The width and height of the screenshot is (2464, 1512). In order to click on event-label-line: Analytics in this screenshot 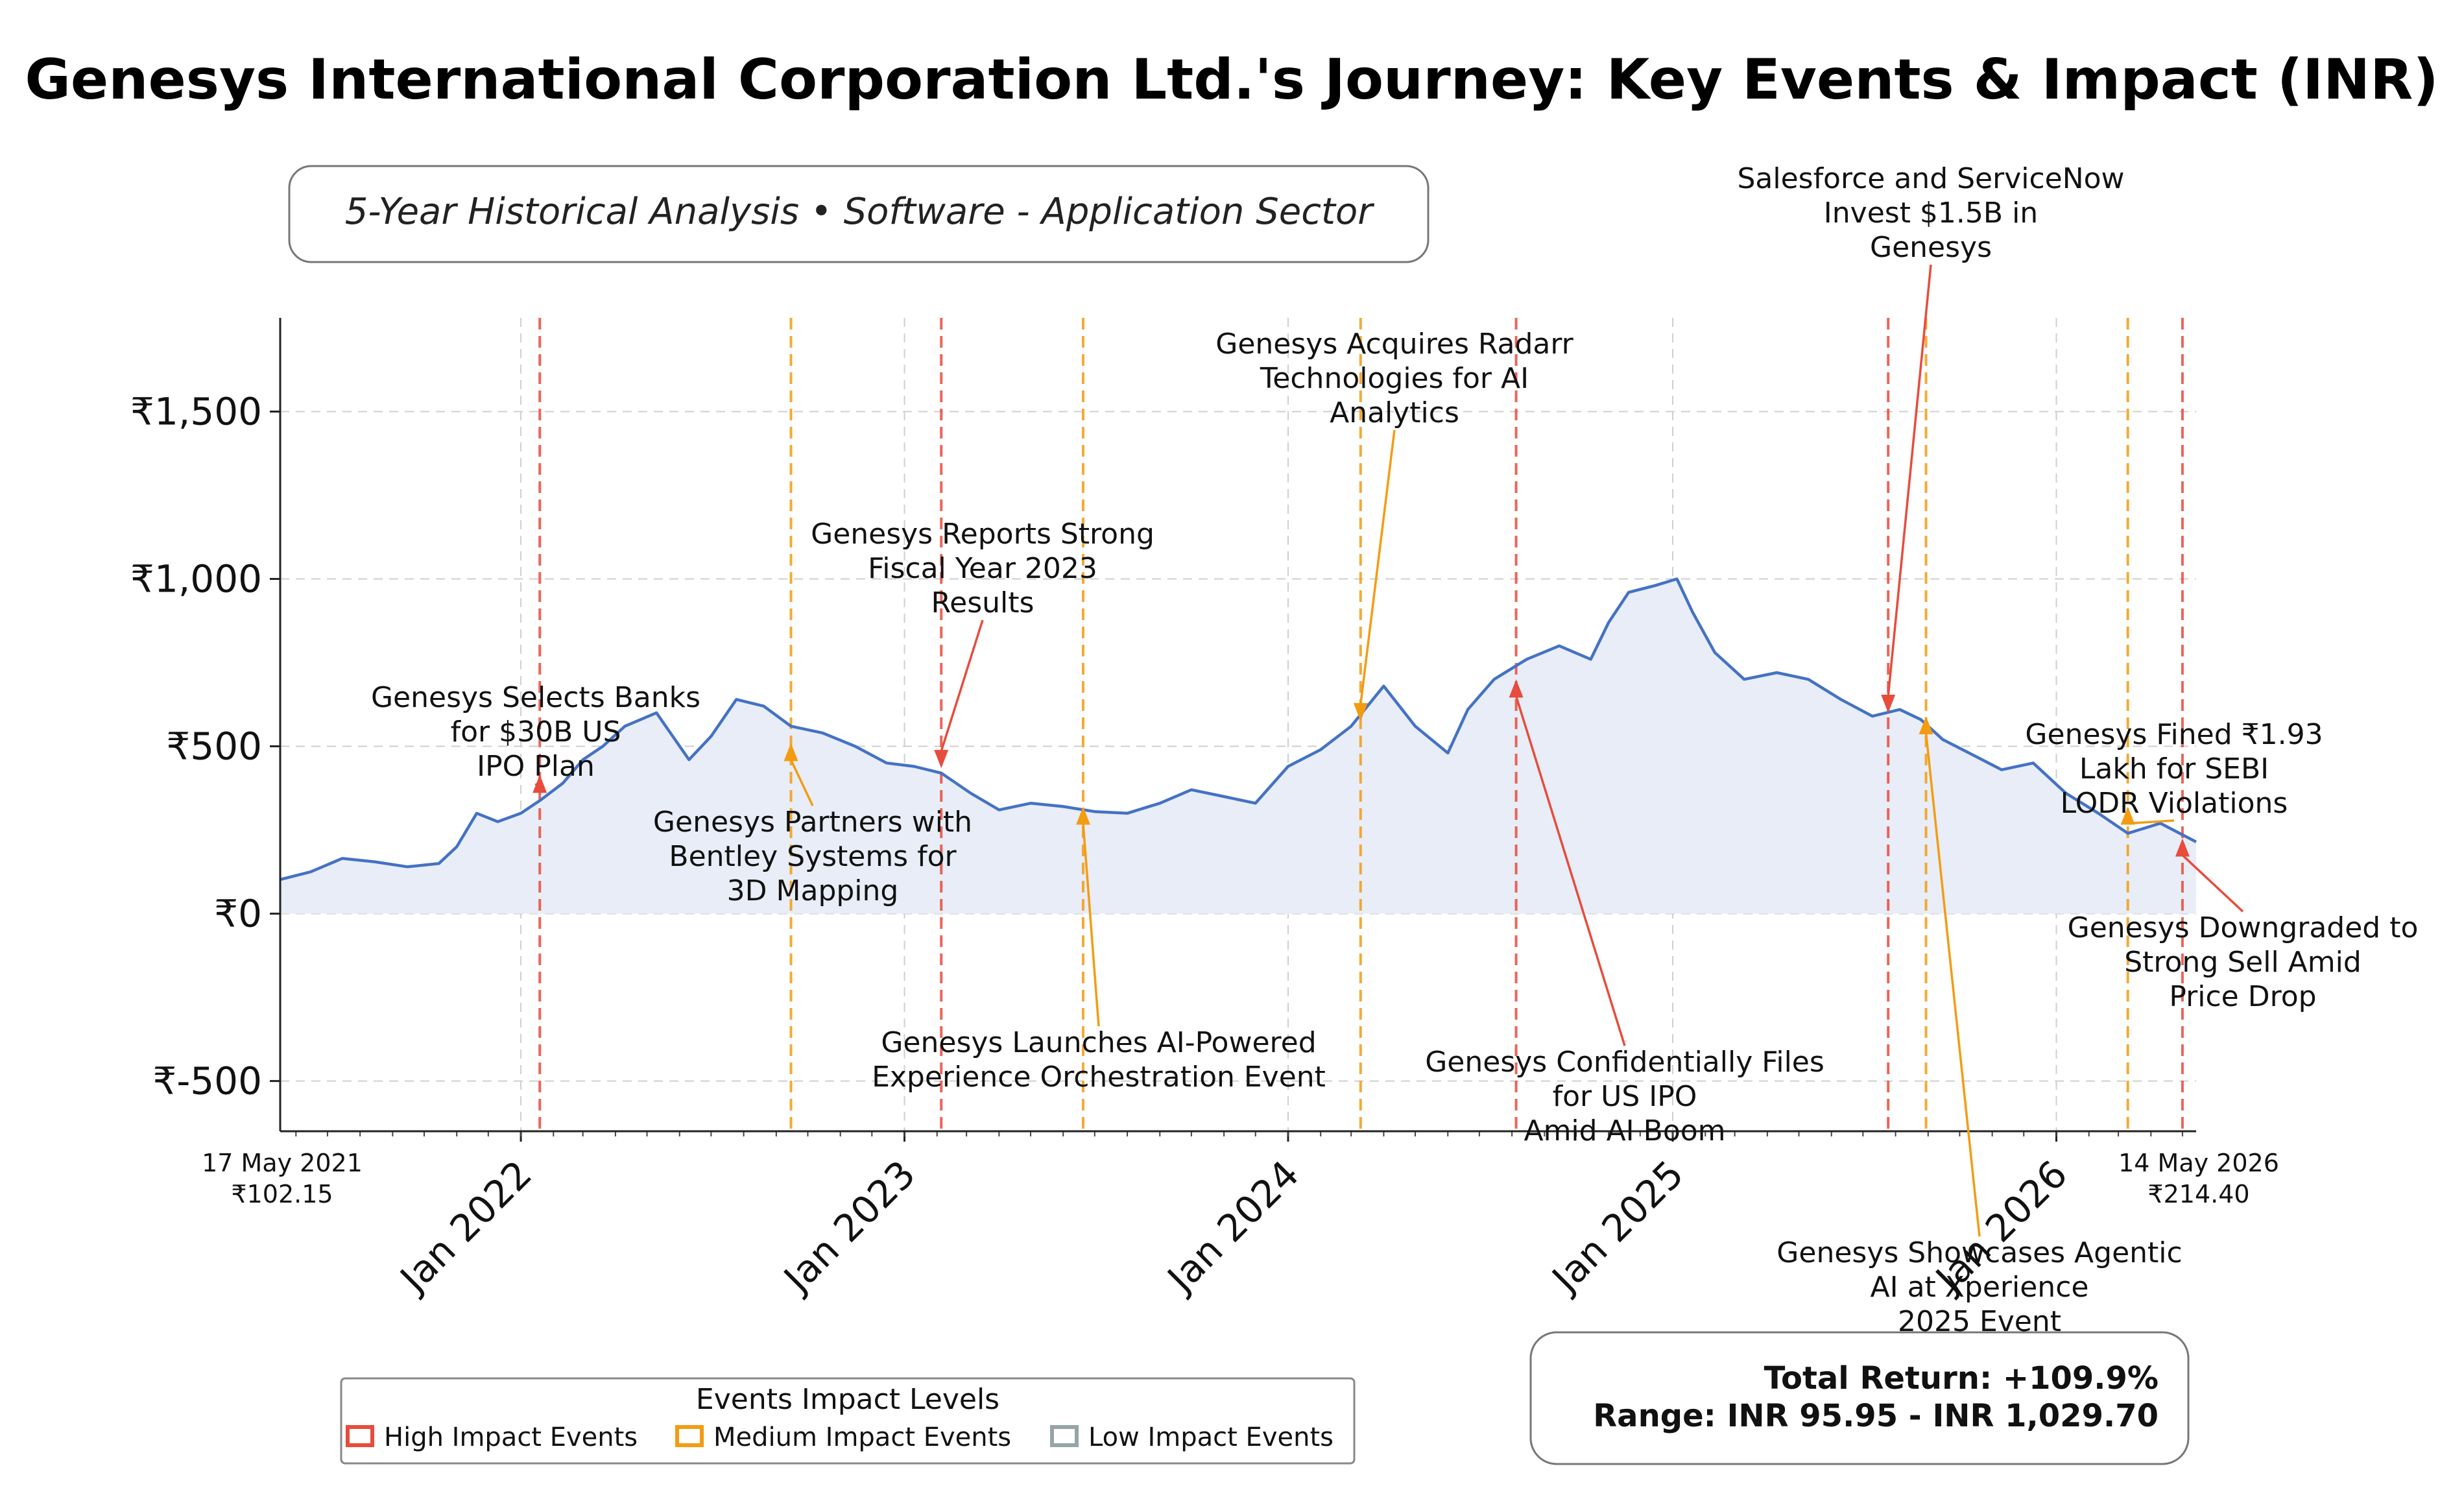, I will do `click(1394, 412)`.